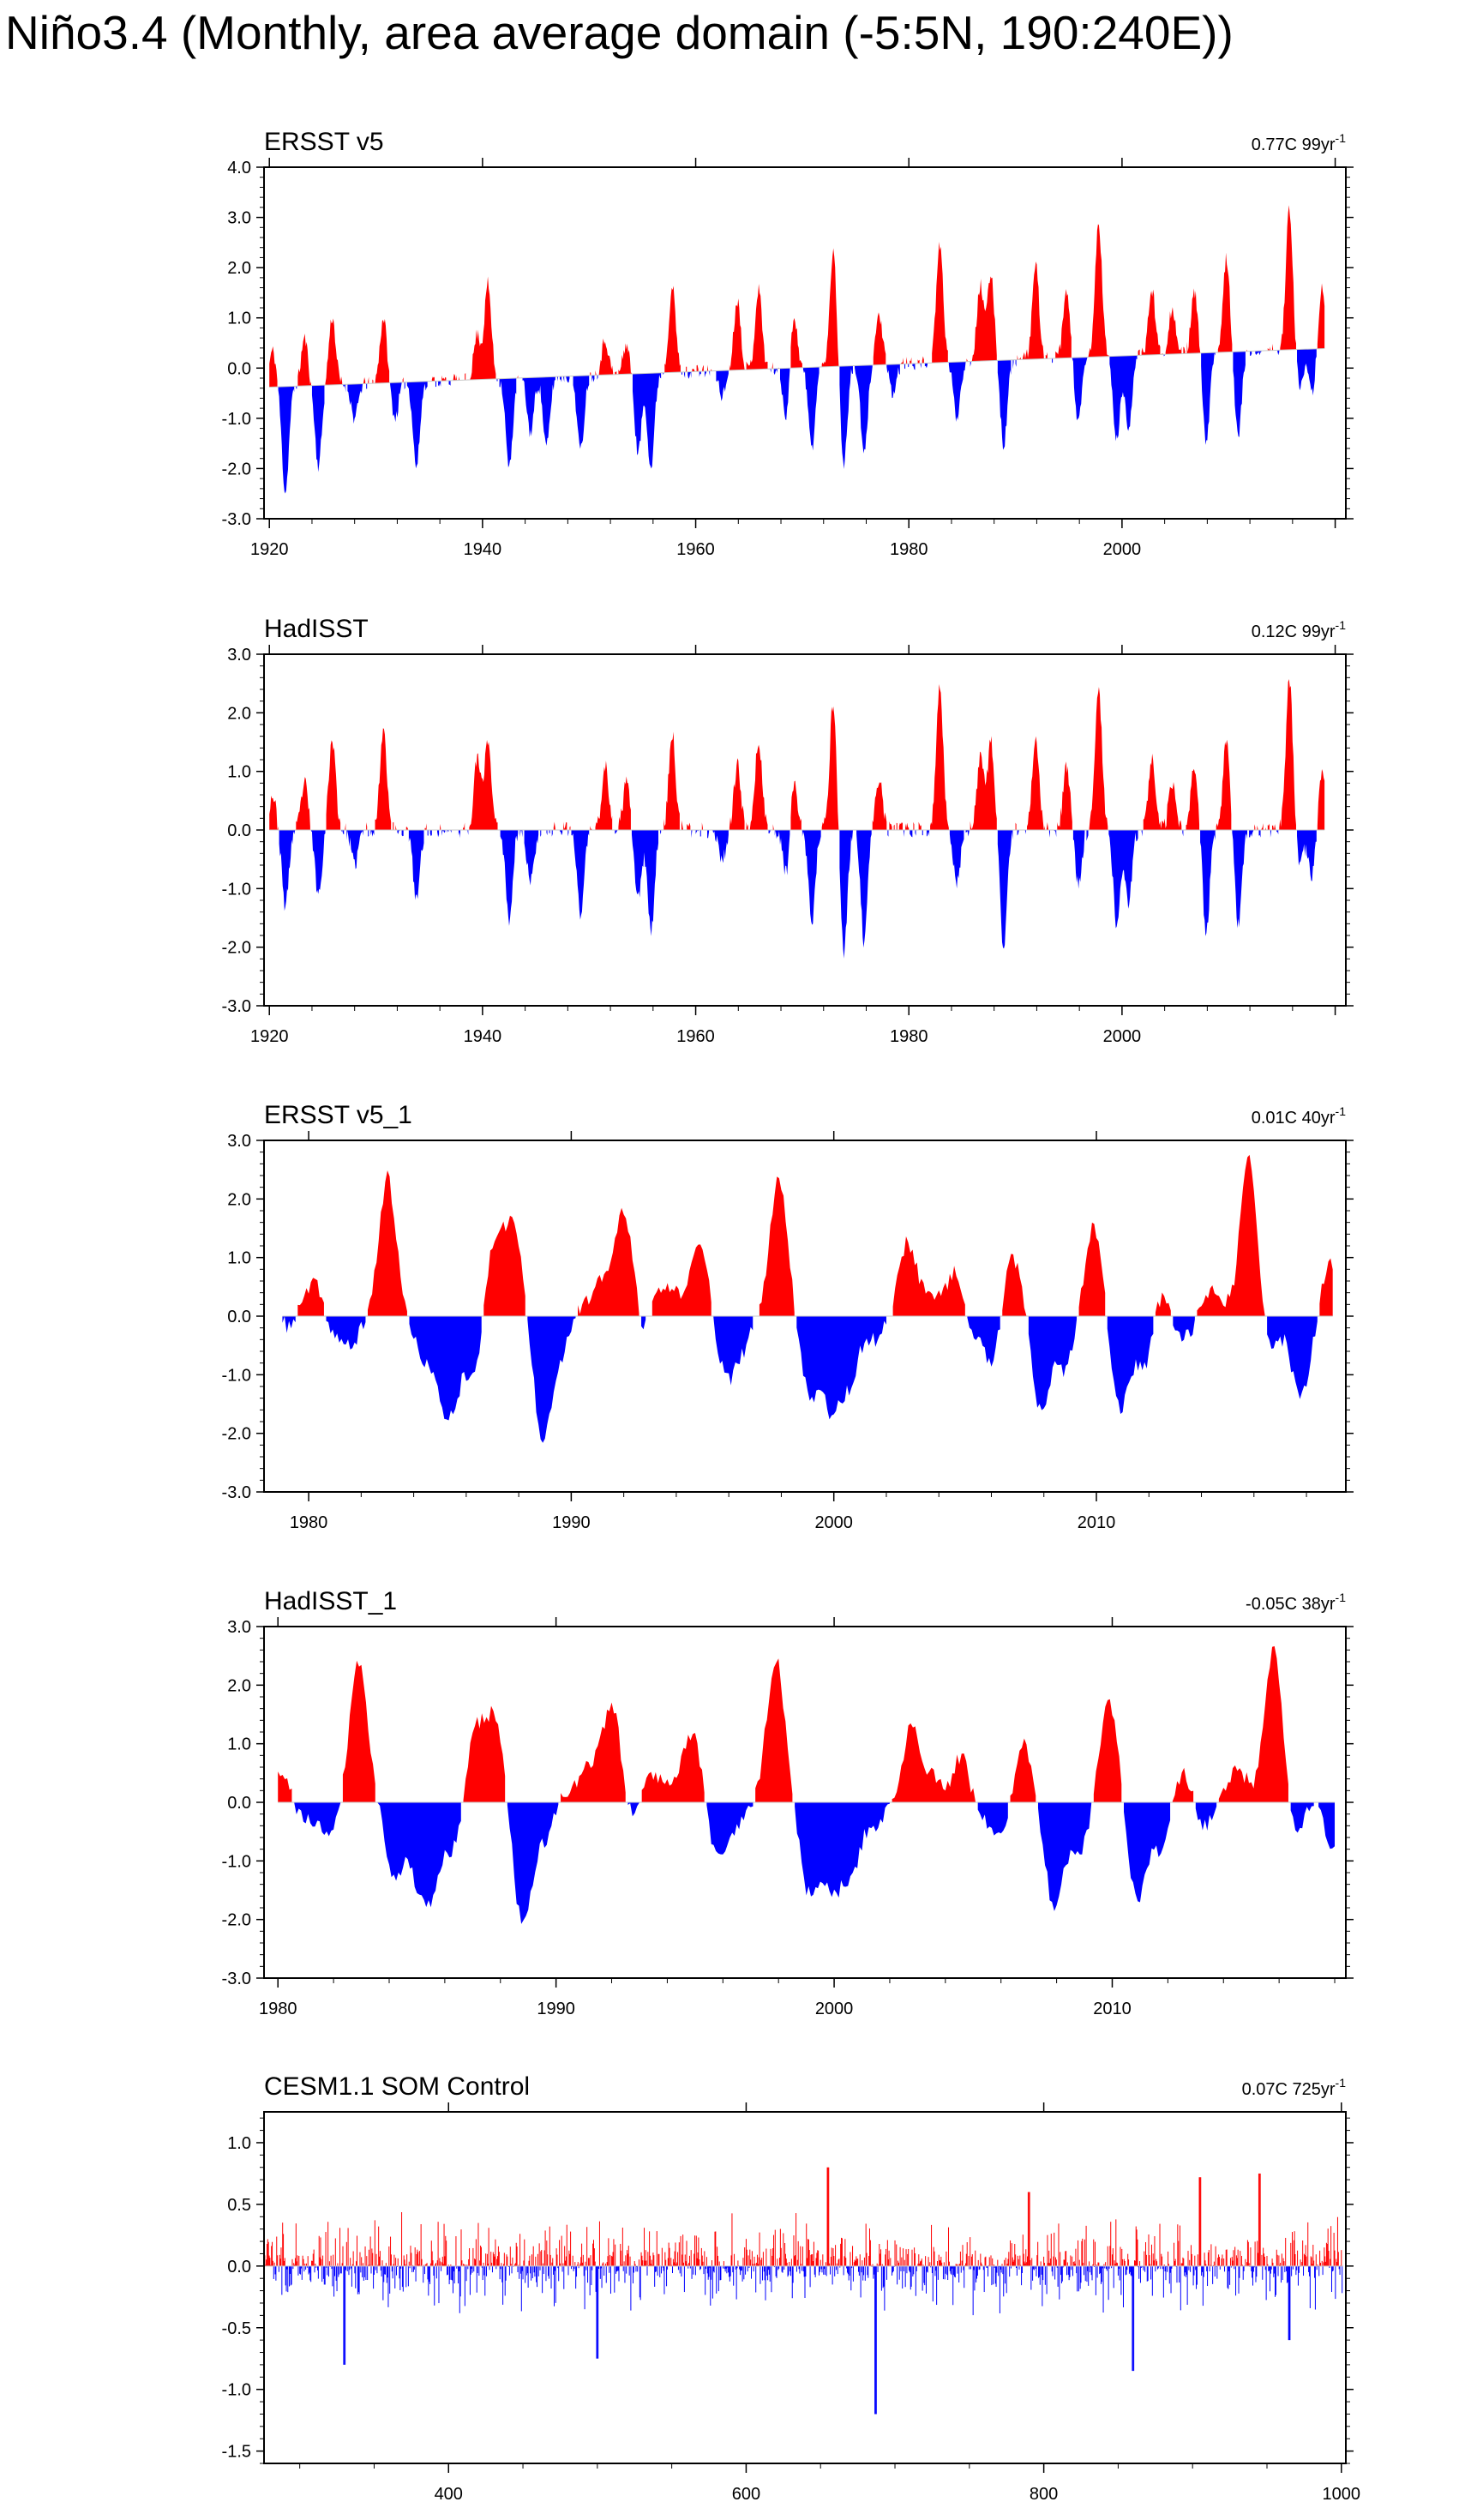 The image size is (1483, 2520). Describe the element at coordinates (695, 549) in the screenshot. I see `x-tick-label: 1960` at that location.